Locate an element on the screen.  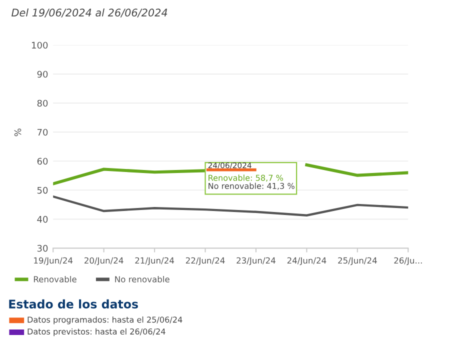
legend-label: Renovable is located at coordinates (55, 279).